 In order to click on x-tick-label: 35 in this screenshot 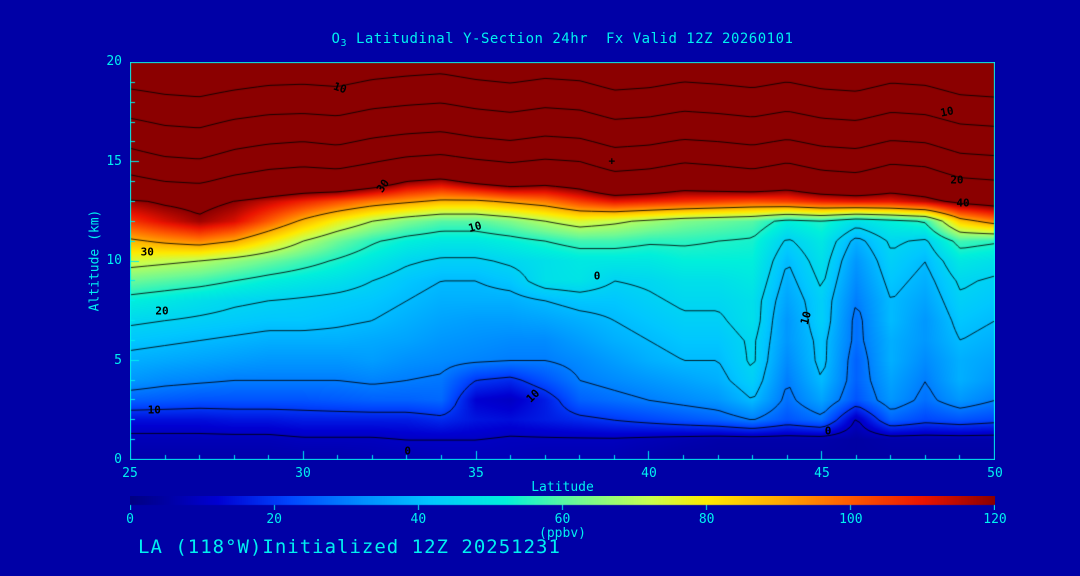, I will do `click(476, 473)`.